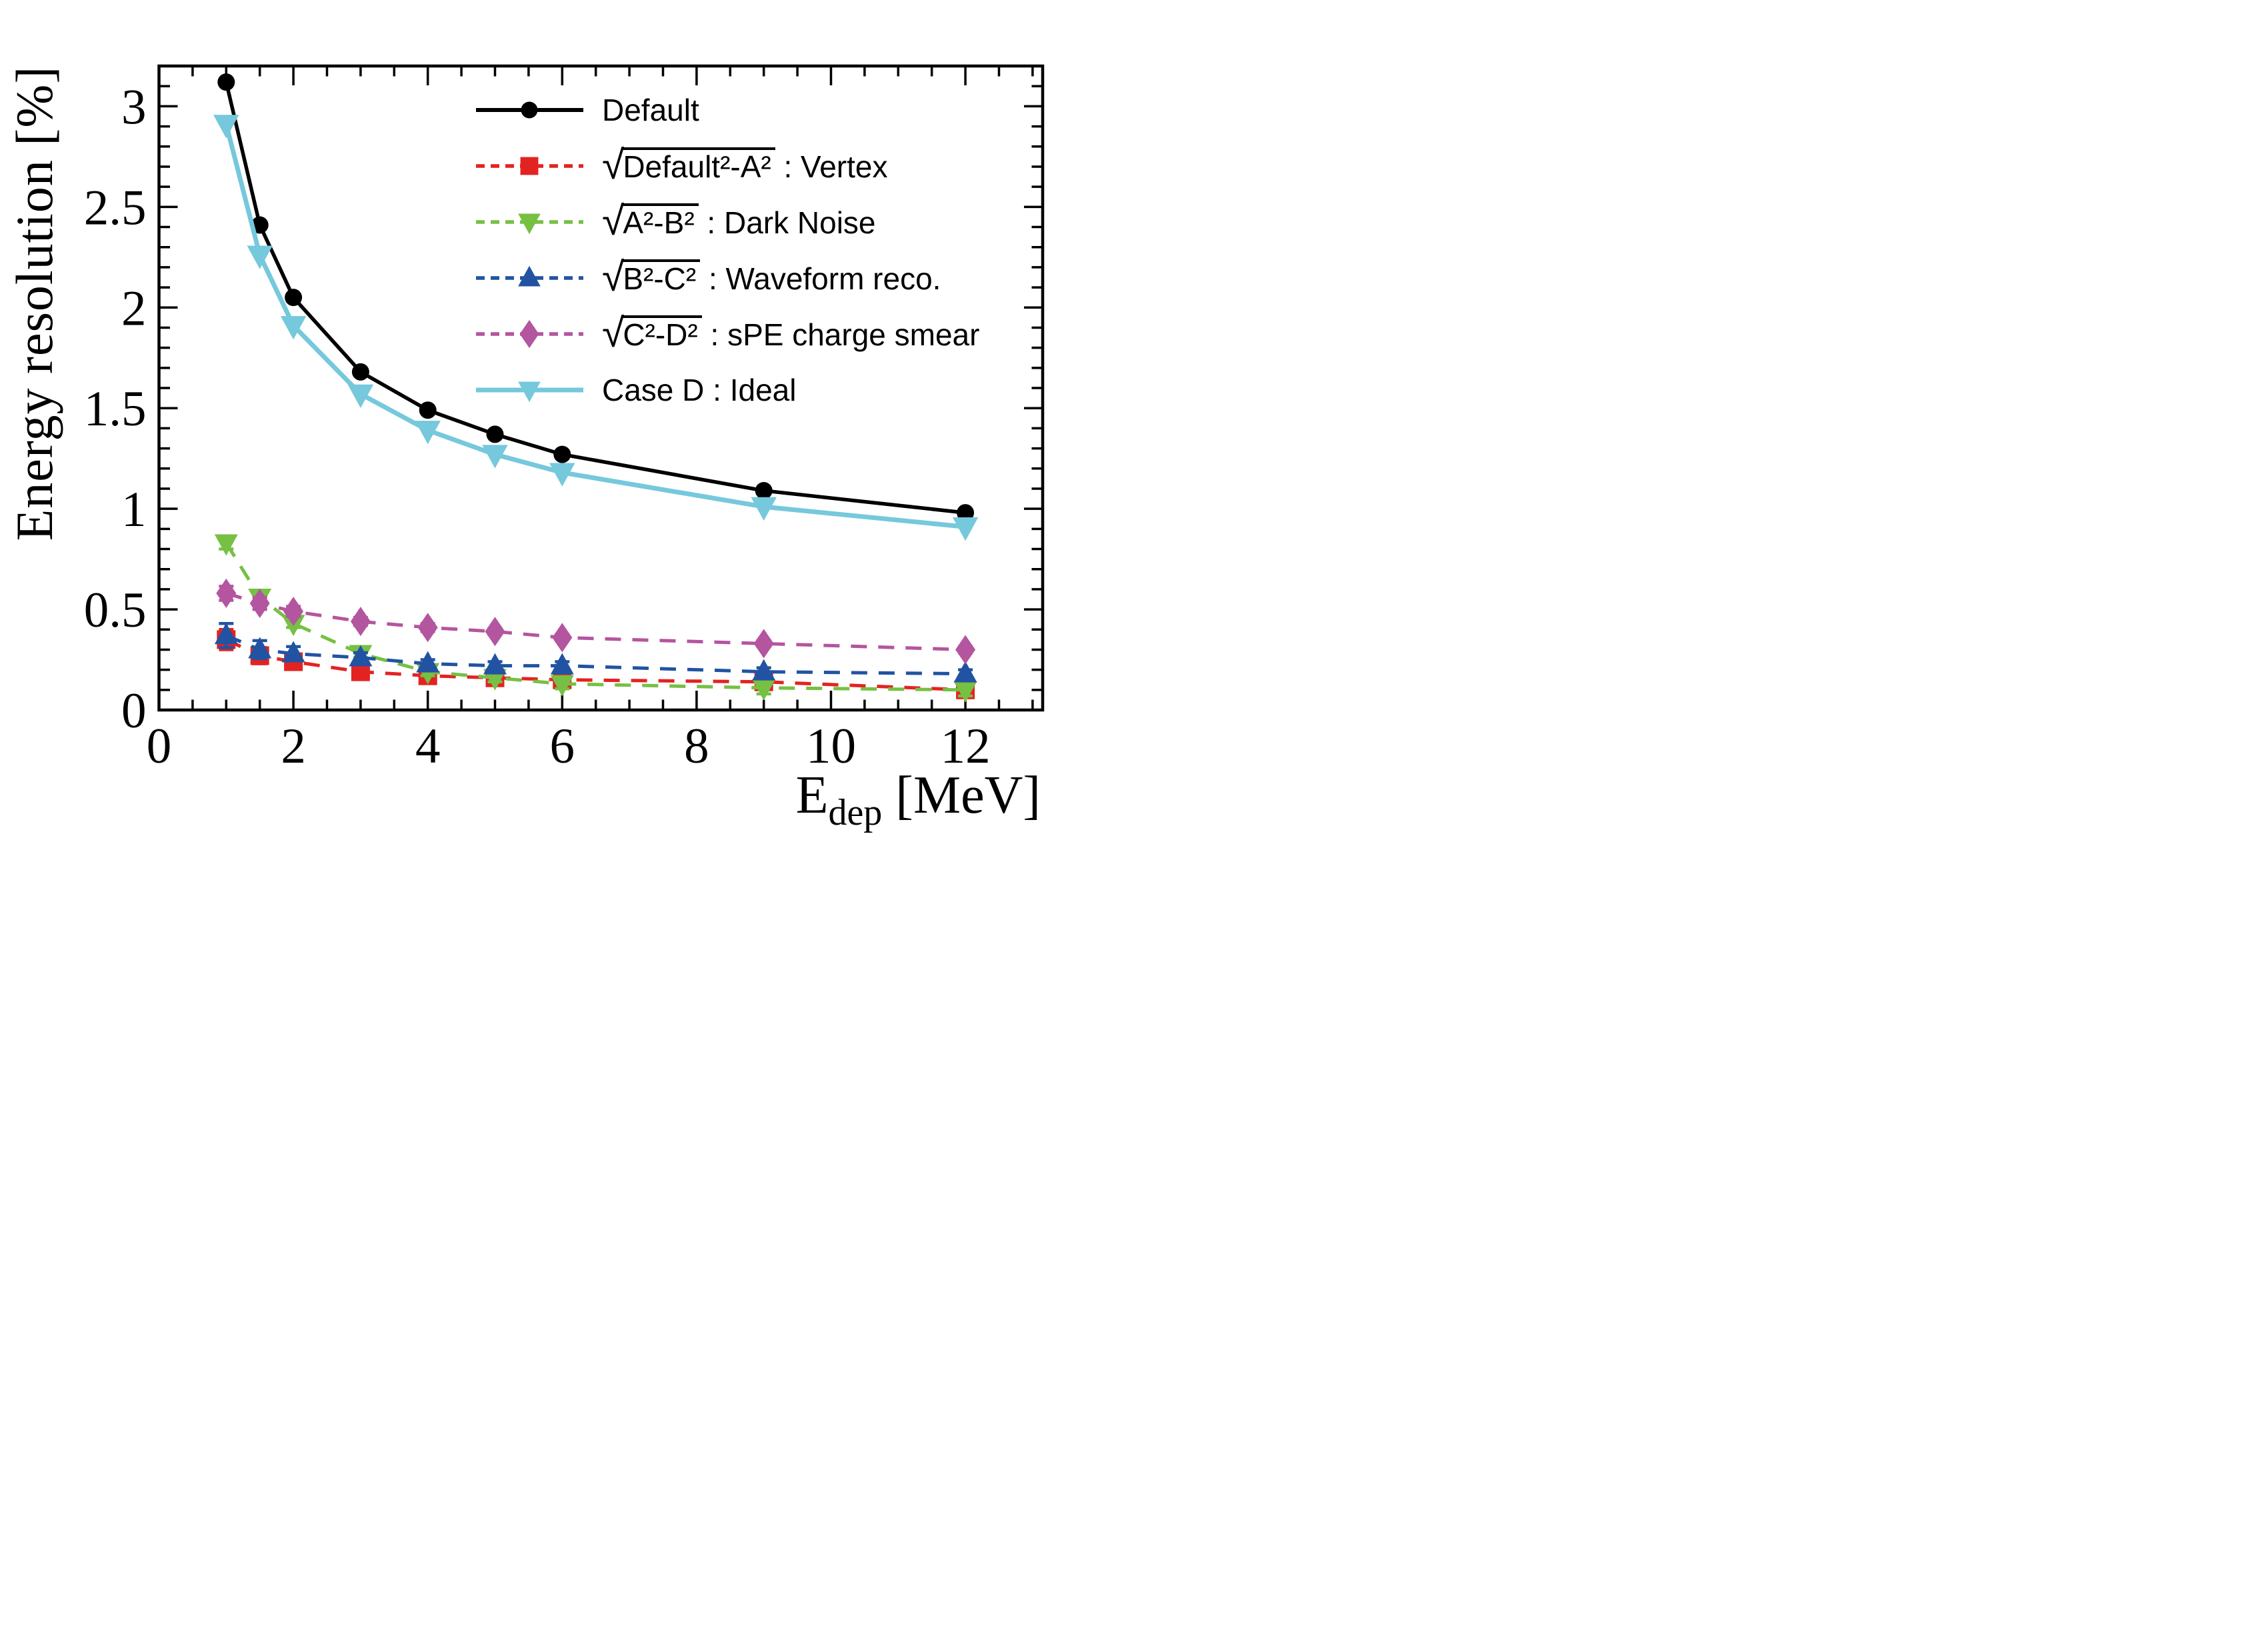 The width and height of the screenshot is (2268, 1652). What do you see at coordinates (529, 110) in the screenshot?
I see `legend-marker-default` at bounding box center [529, 110].